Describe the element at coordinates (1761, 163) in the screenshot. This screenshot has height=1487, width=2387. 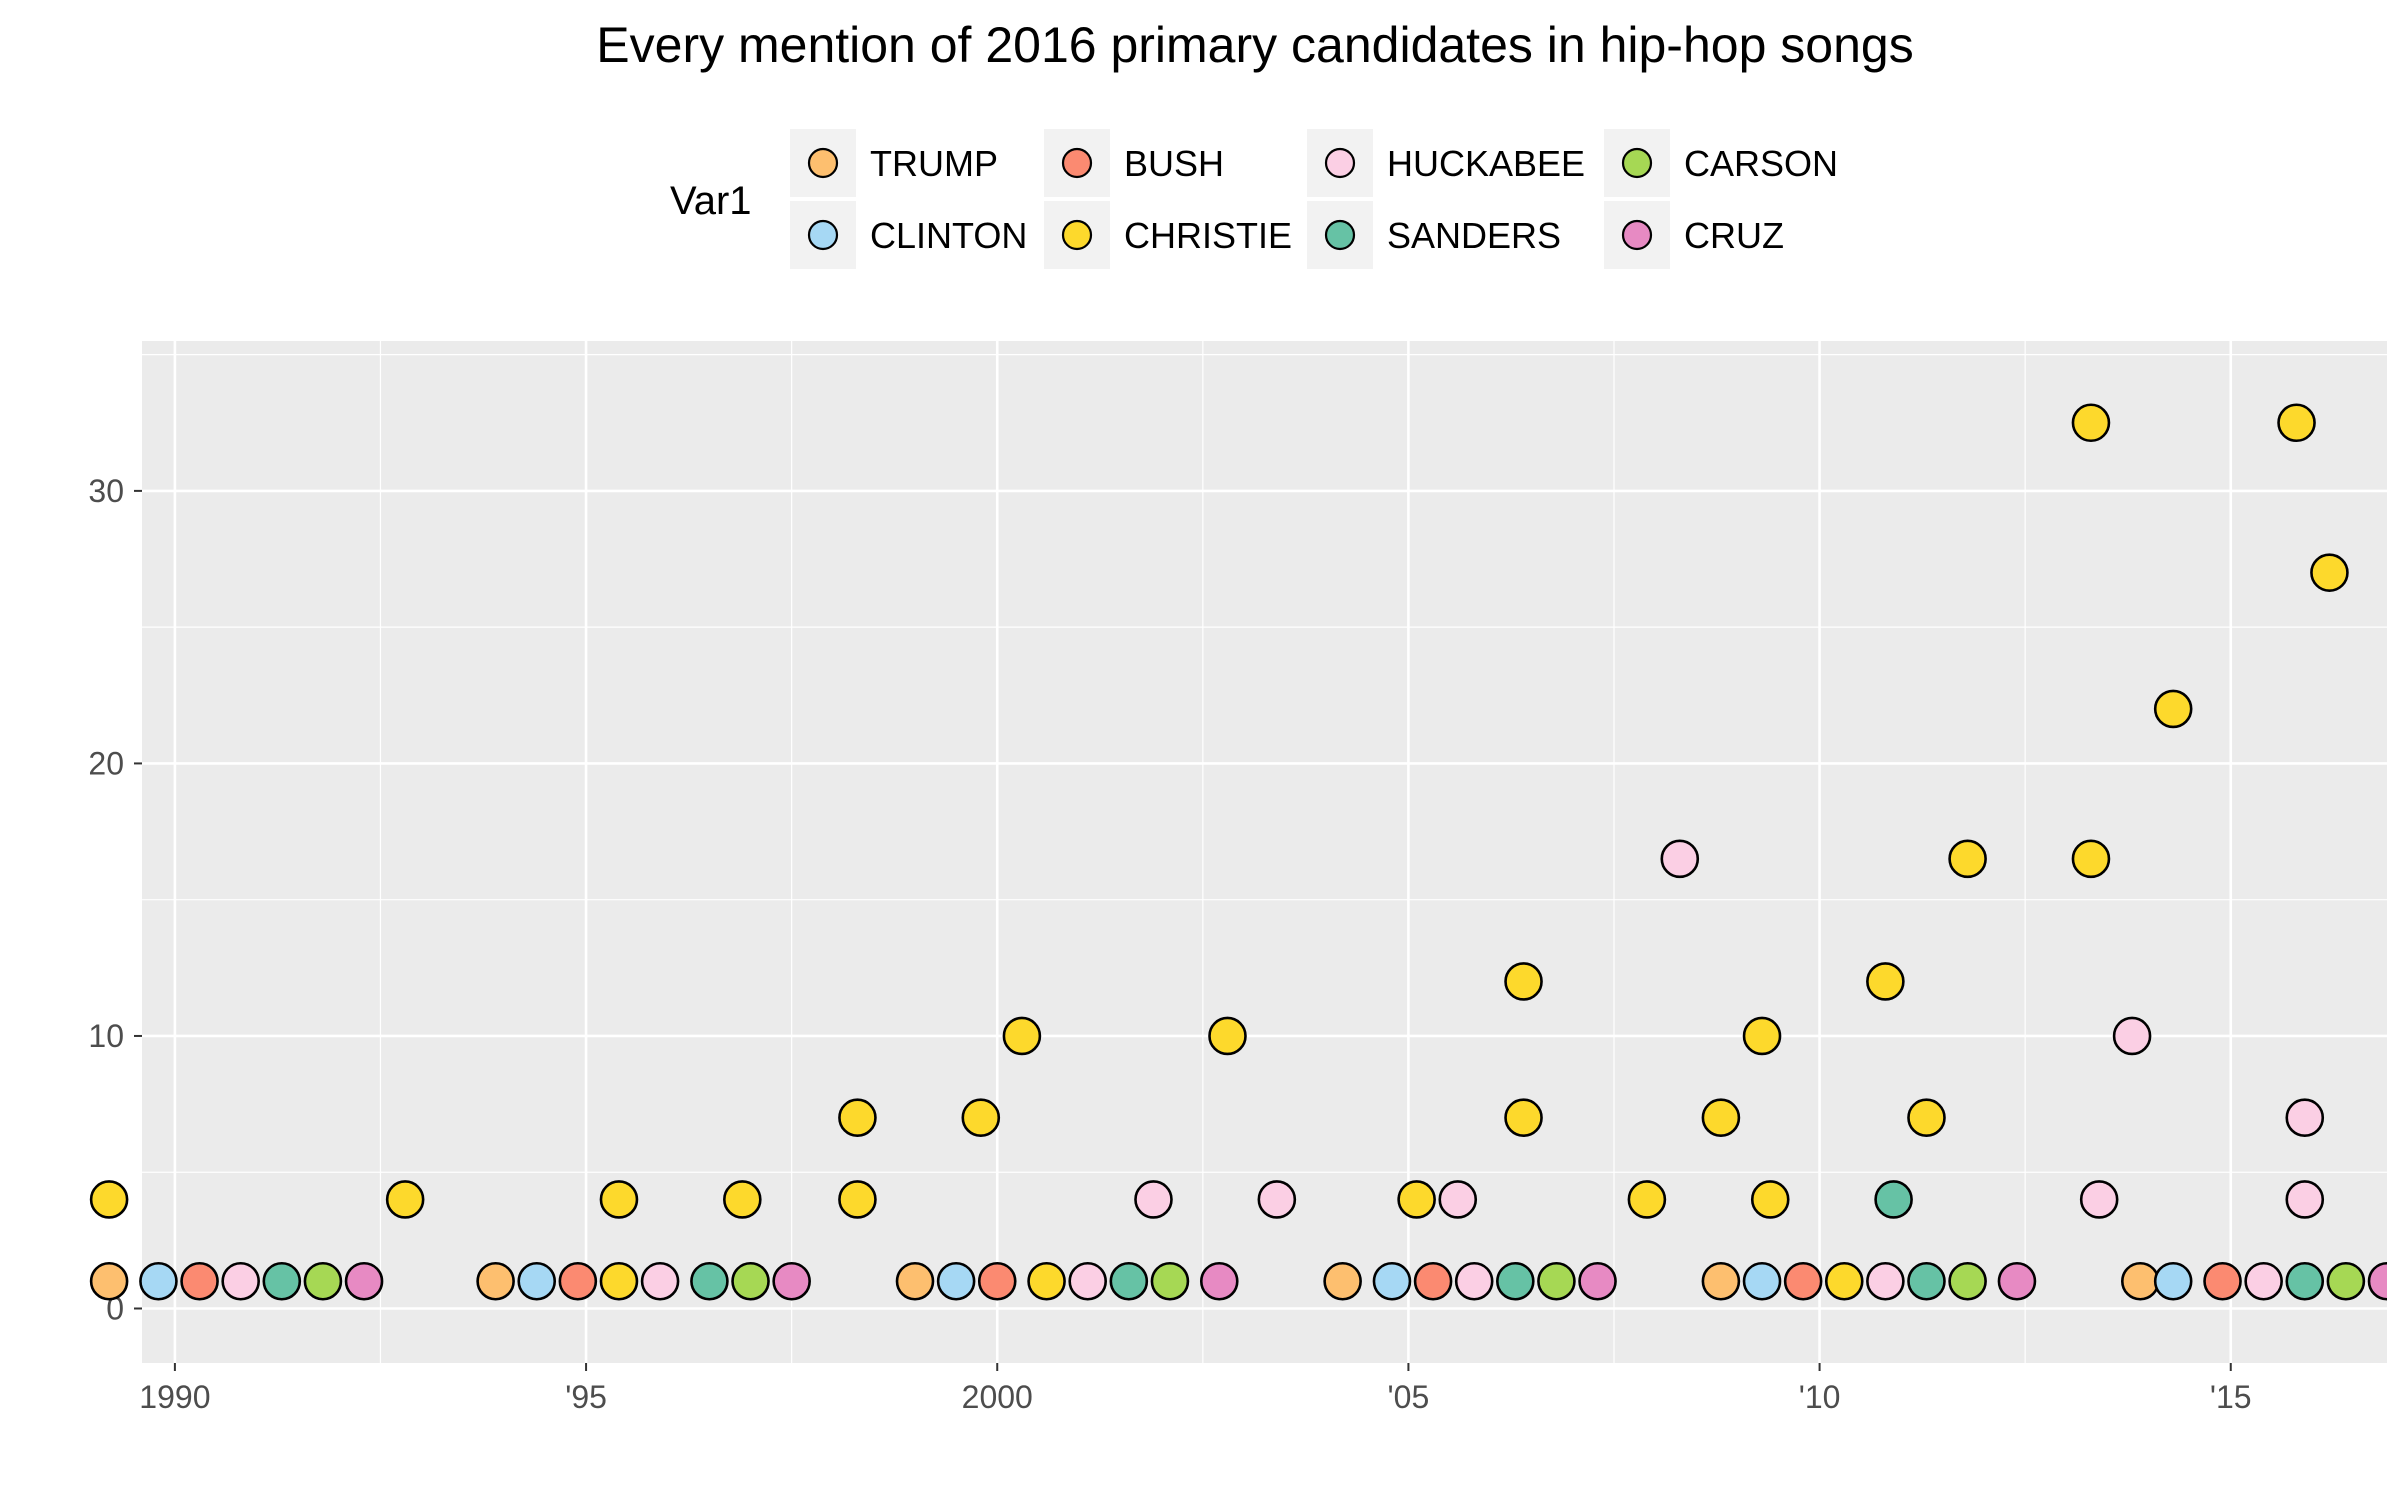
I see `legend-label: CARSON` at that location.